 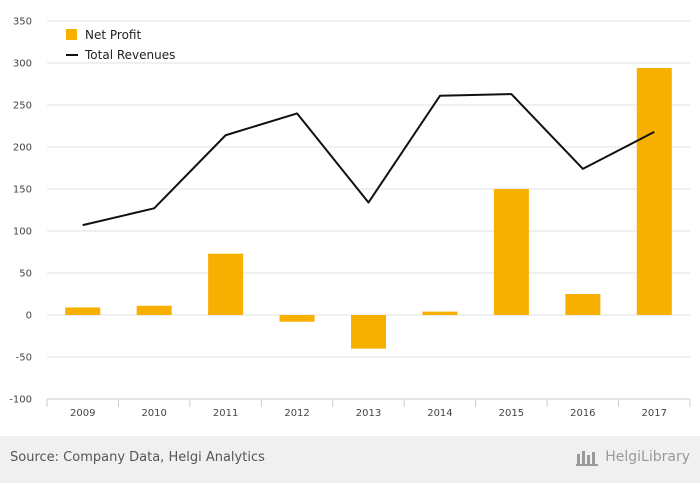 What do you see at coordinates (582, 413) in the screenshot?
I see `x-tick-label: 2016` at bounding box center [582, 413].